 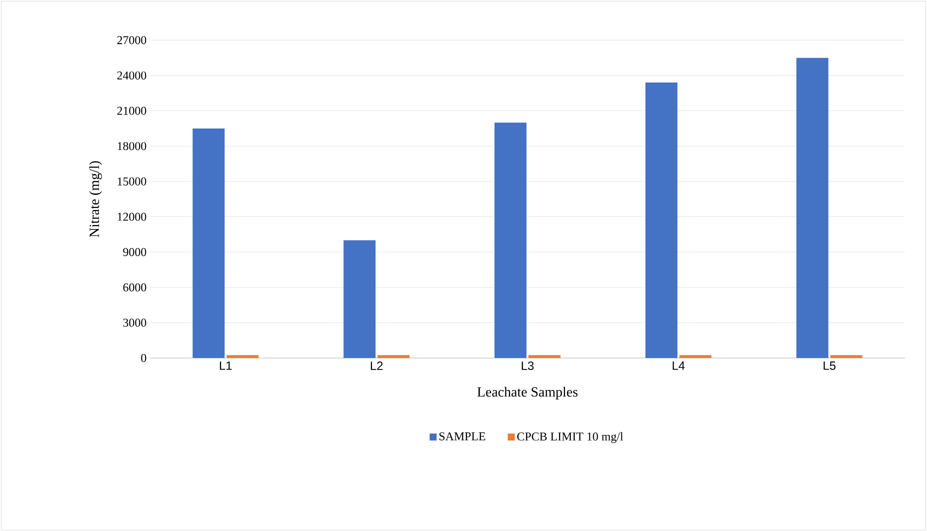 What do you see at coordinates (131, 75) in the screenshot?
I see `y-tick-label: 24000` at bounding box center [131, 75].